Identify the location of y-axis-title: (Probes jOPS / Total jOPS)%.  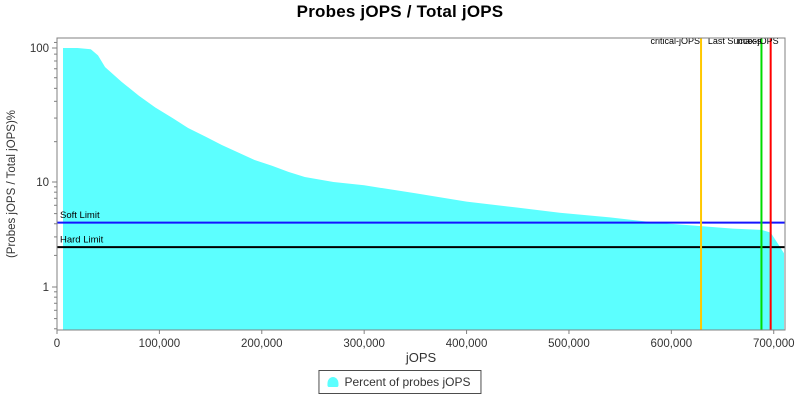
(12, 184).